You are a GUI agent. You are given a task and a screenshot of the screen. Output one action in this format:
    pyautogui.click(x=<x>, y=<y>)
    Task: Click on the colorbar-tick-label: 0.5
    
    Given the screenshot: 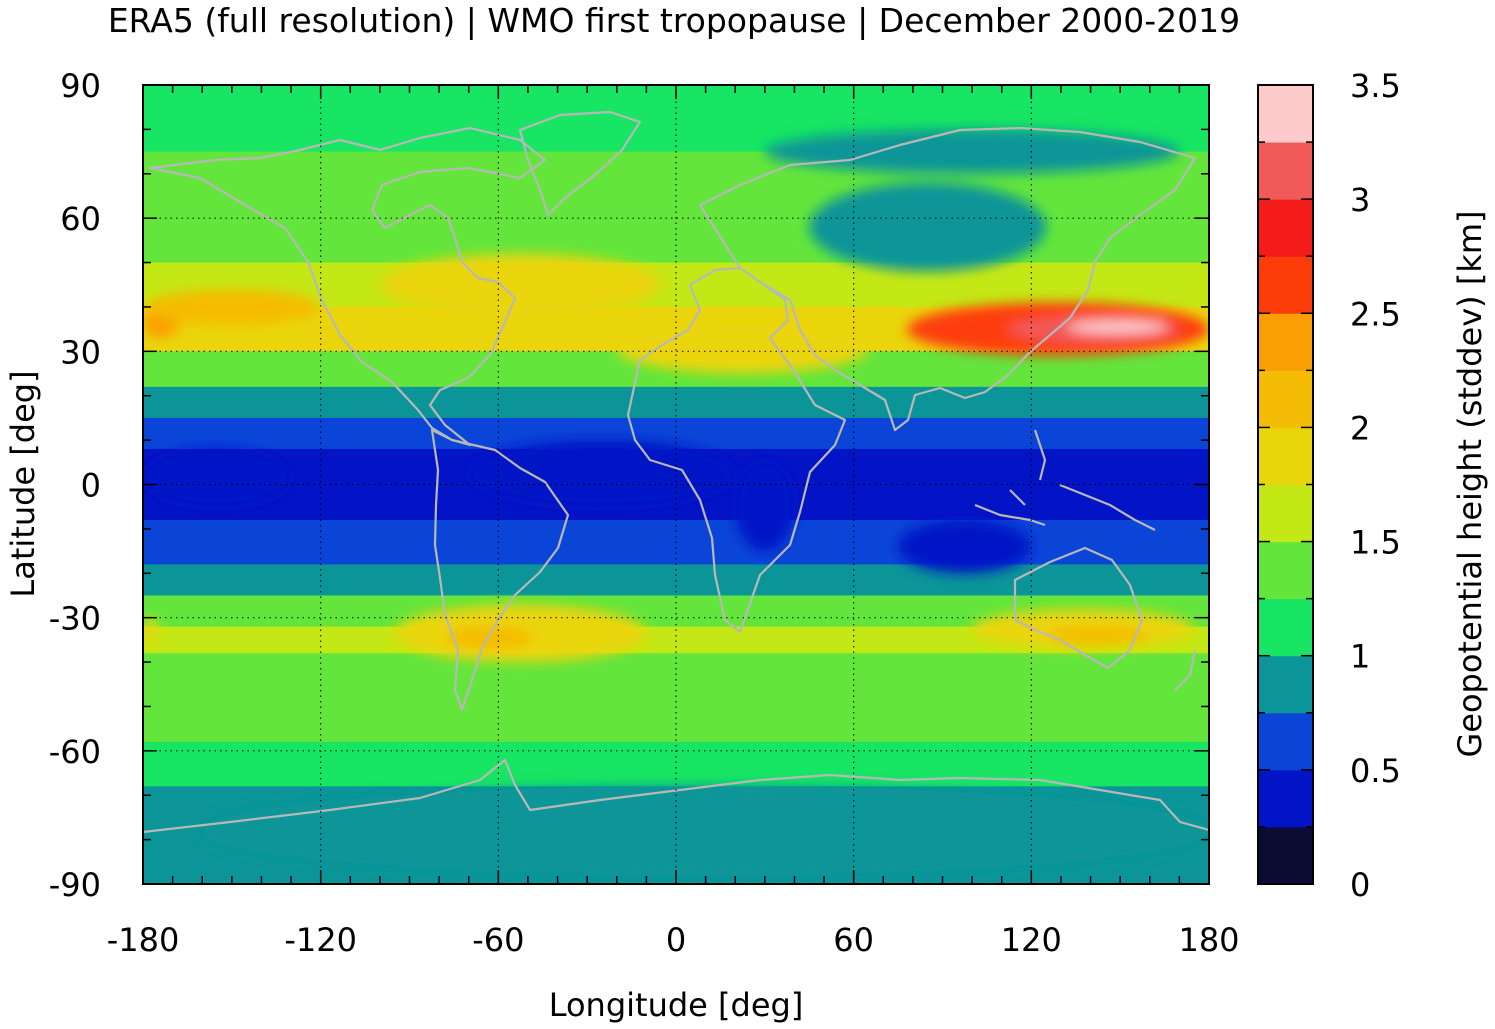 What is the action you would take?
    pyautogui.click(x=1375, y=771)
    